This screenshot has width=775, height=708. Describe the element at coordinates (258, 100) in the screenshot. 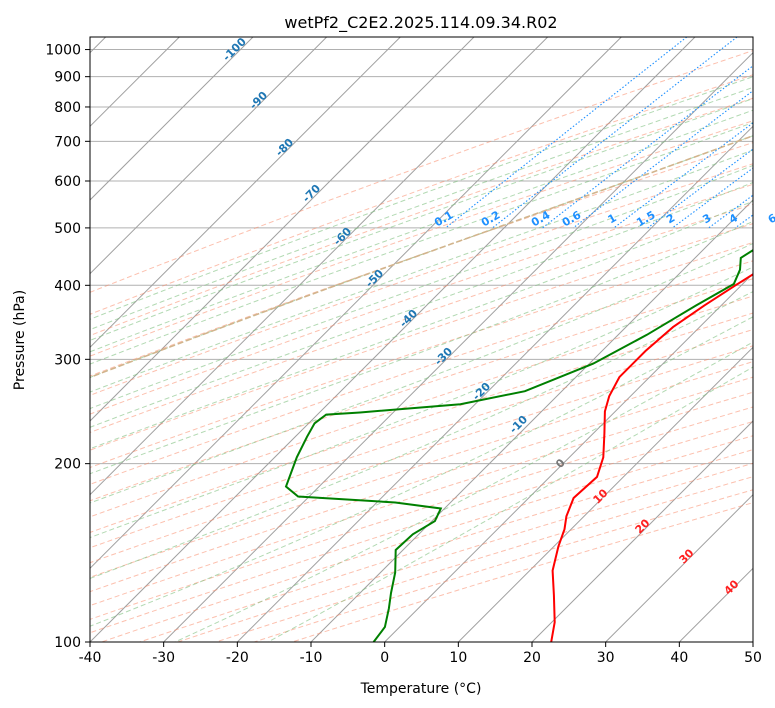

I see `moist-adiabat-label: -90` at that location.